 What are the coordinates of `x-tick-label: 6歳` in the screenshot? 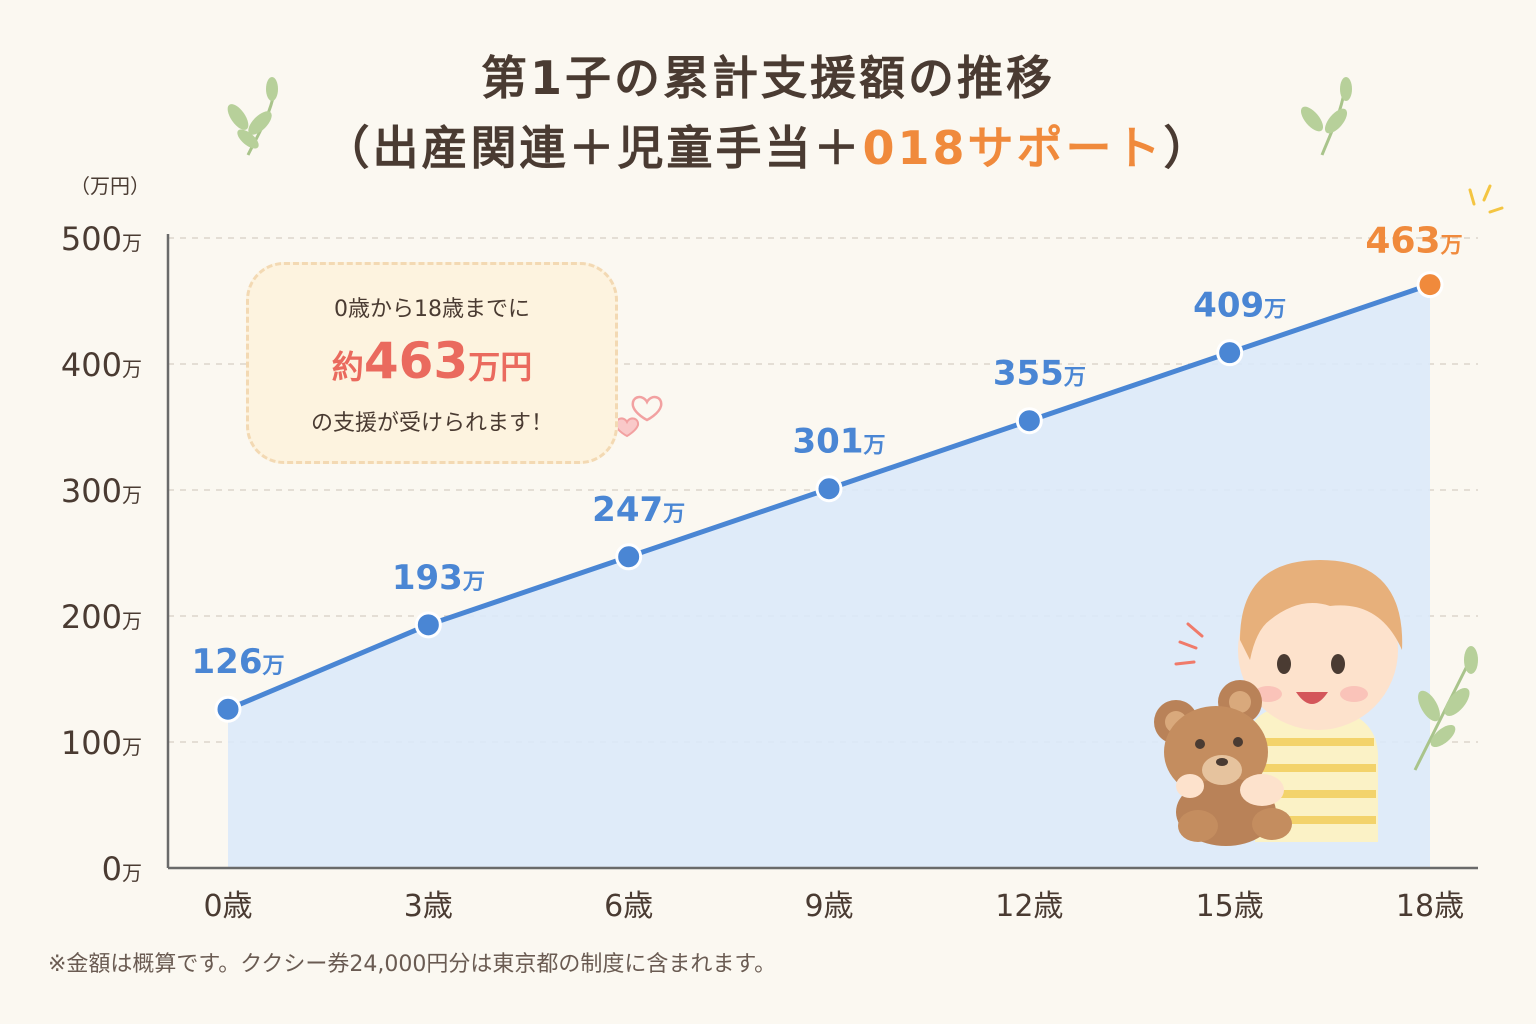 It's located at (628, 906).